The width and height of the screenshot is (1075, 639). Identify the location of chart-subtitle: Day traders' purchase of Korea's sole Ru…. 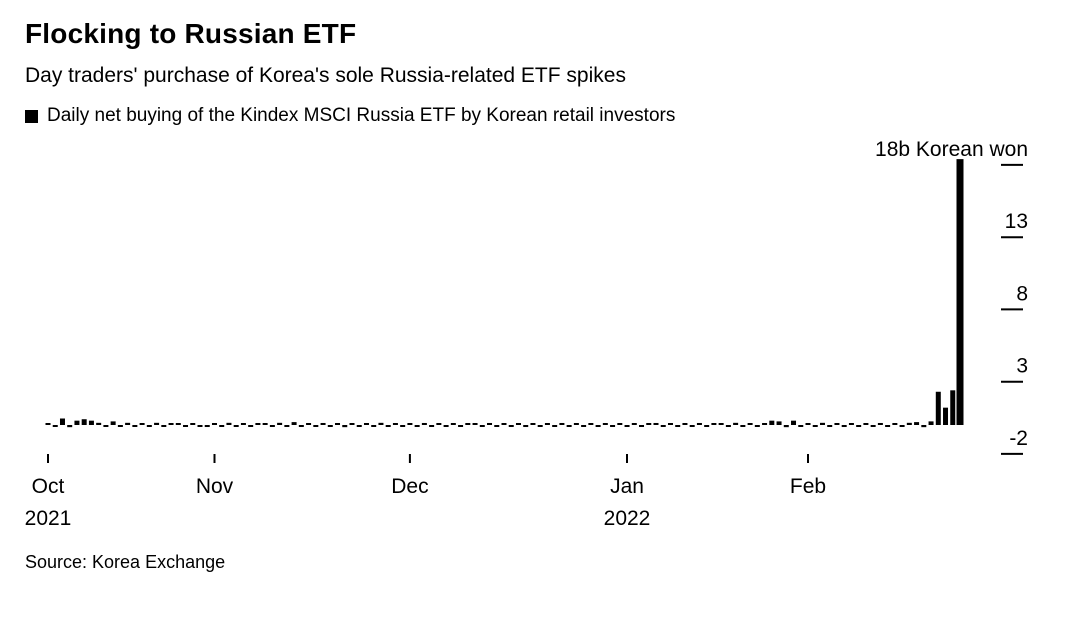
(325, 76).